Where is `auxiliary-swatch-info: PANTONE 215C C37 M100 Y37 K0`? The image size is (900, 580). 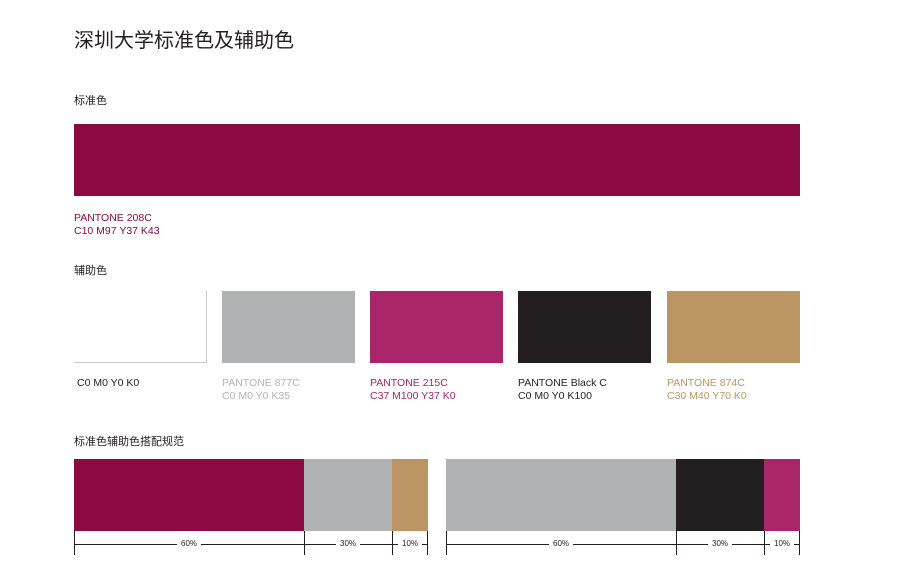 auxiliary-swatch-info: PANTONE 215C C37 M100 Y37 K0 is located at coordinates (413, 390).